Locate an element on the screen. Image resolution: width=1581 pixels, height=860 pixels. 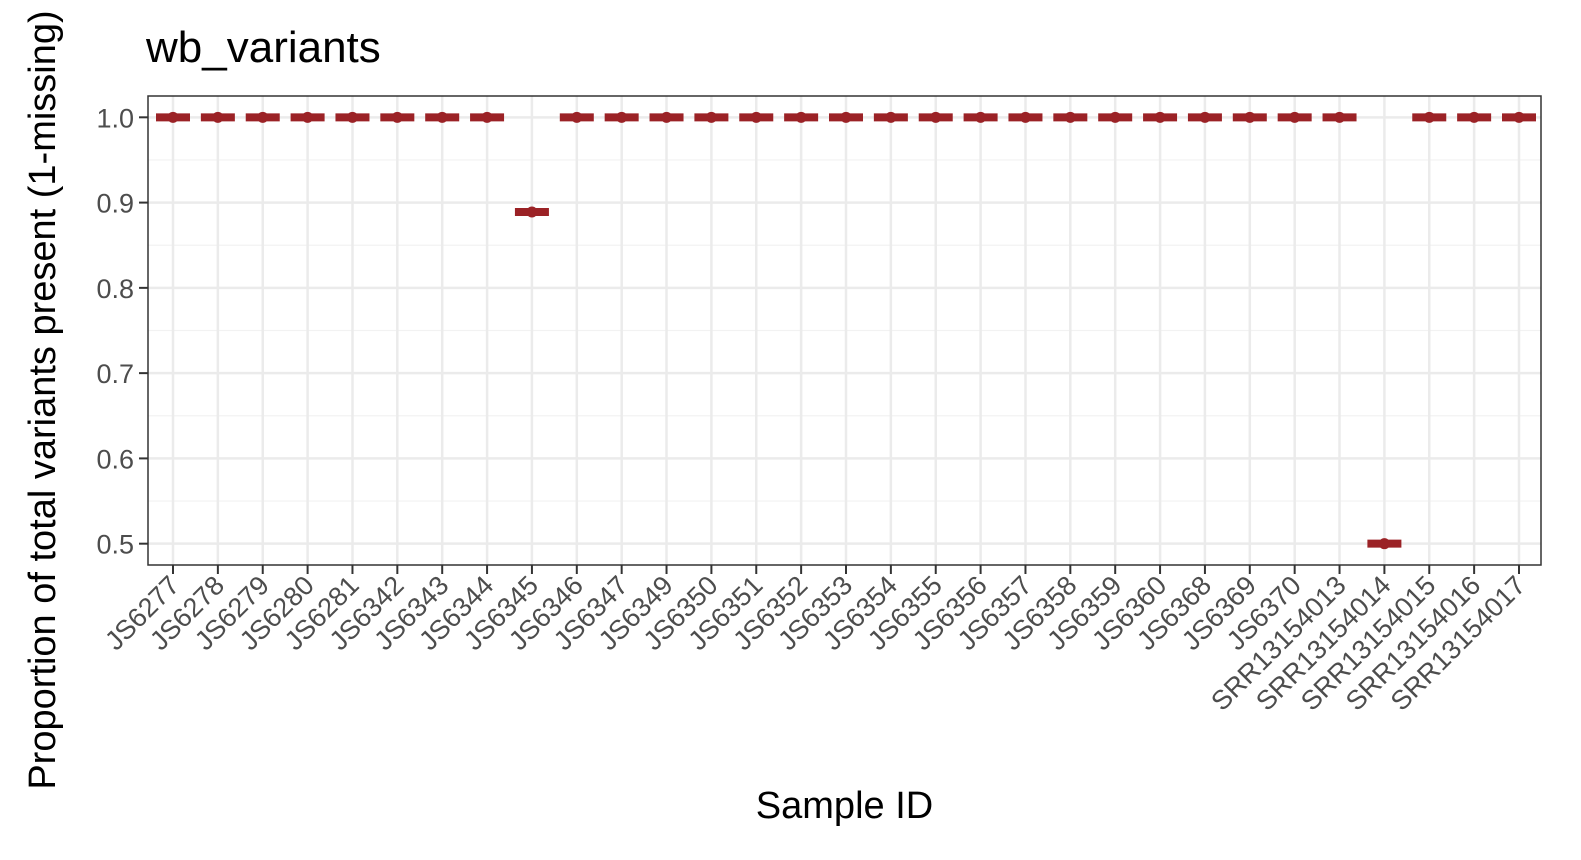
y-tick-label: 0.6 is located at coordinates (115, 459).